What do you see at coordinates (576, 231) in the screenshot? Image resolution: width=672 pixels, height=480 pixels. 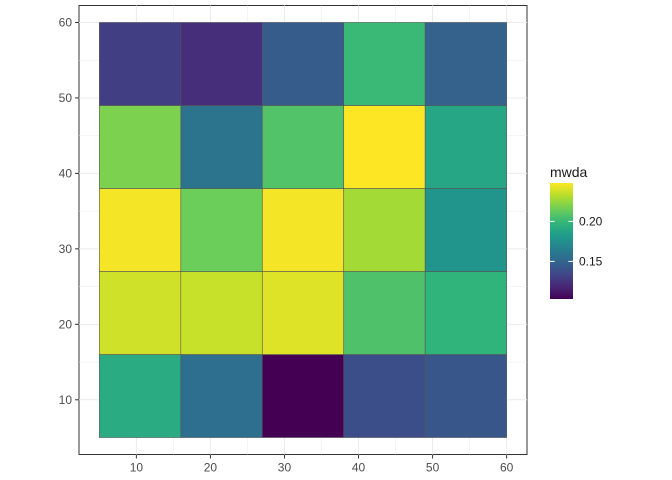 I see `colorbar-legend: mwda 0.15 0.20` at bounding box center [576, 231].